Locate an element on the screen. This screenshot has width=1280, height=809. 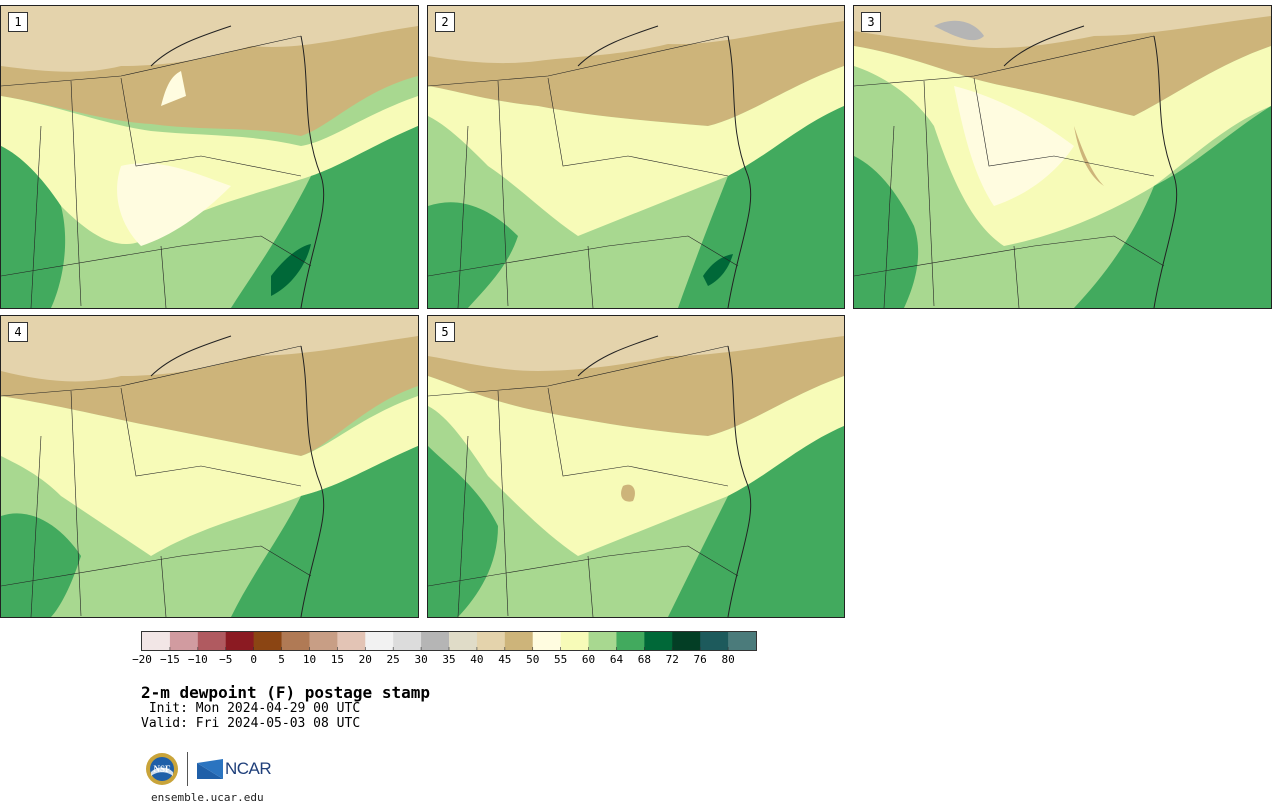
map-panel-3: 3 is located at coordinates (1062, 157).